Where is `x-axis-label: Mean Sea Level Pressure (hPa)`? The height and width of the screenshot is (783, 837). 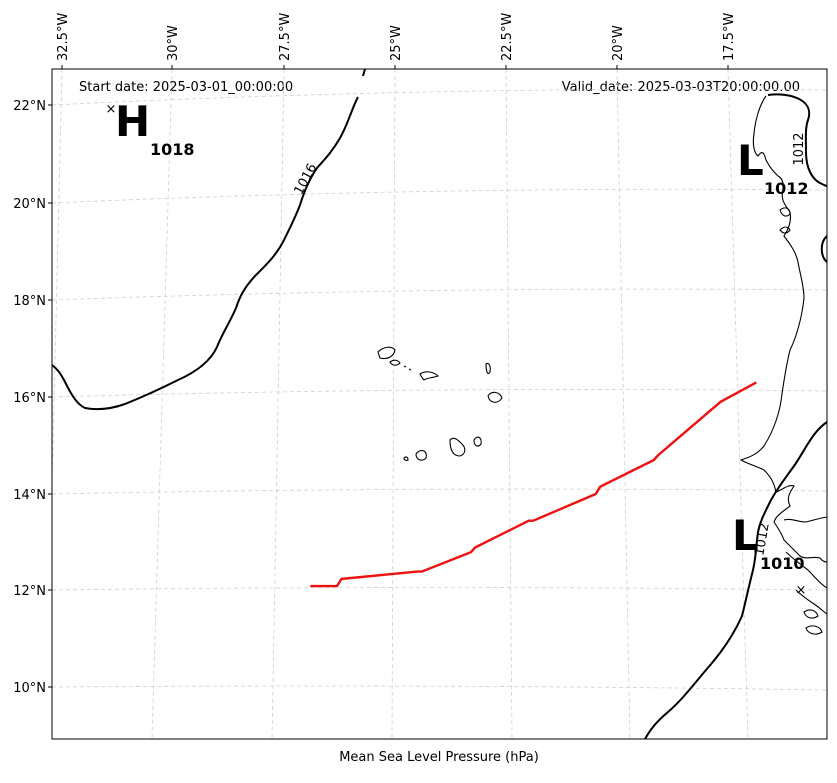
x-axis-label: Mean Sea Level Pressure (hPa) is located at coordinates (439, 757).